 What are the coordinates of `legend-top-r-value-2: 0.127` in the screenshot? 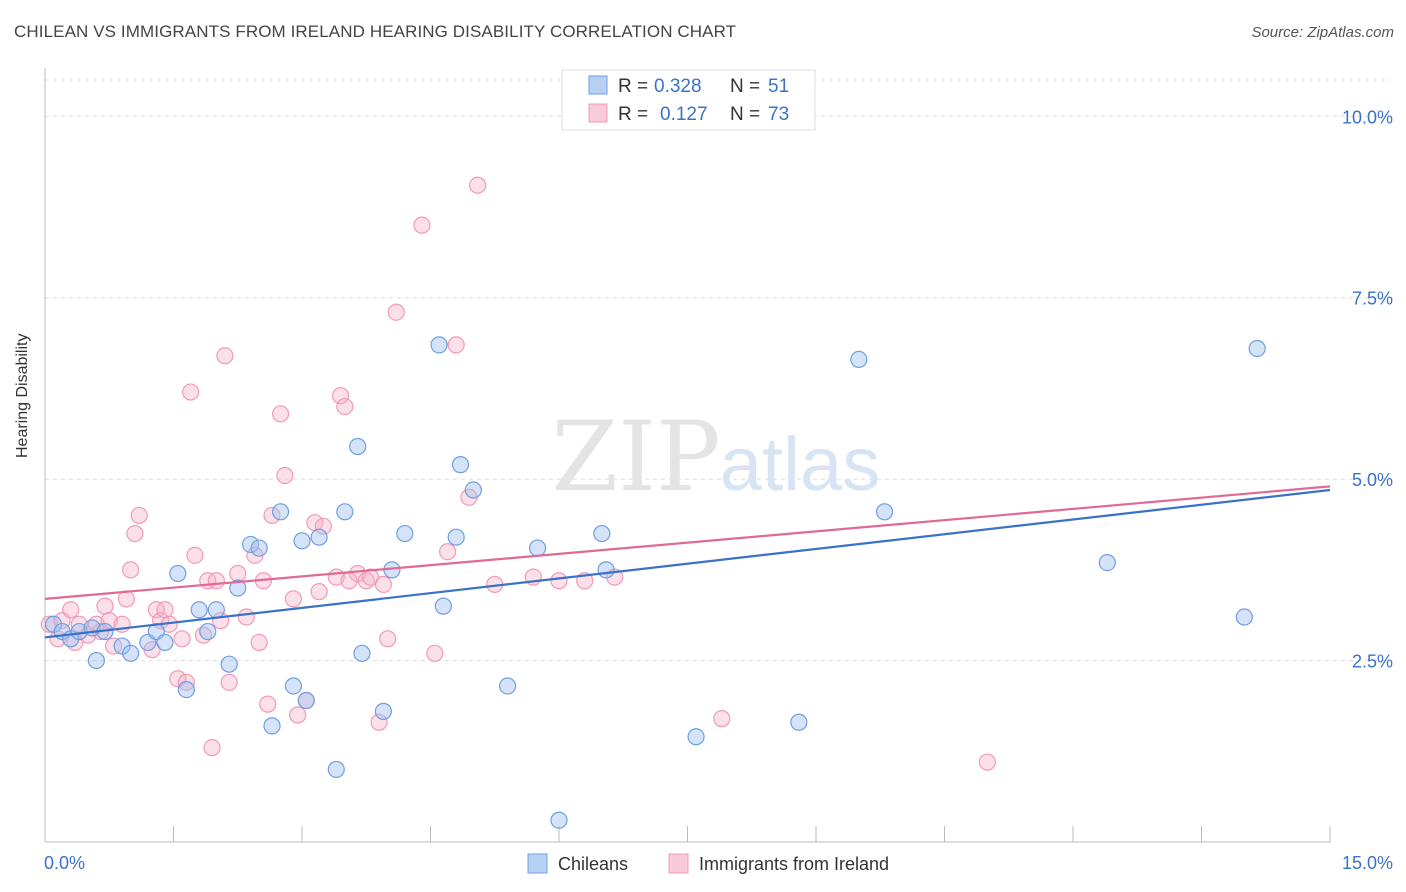 It's located at (684, 114).